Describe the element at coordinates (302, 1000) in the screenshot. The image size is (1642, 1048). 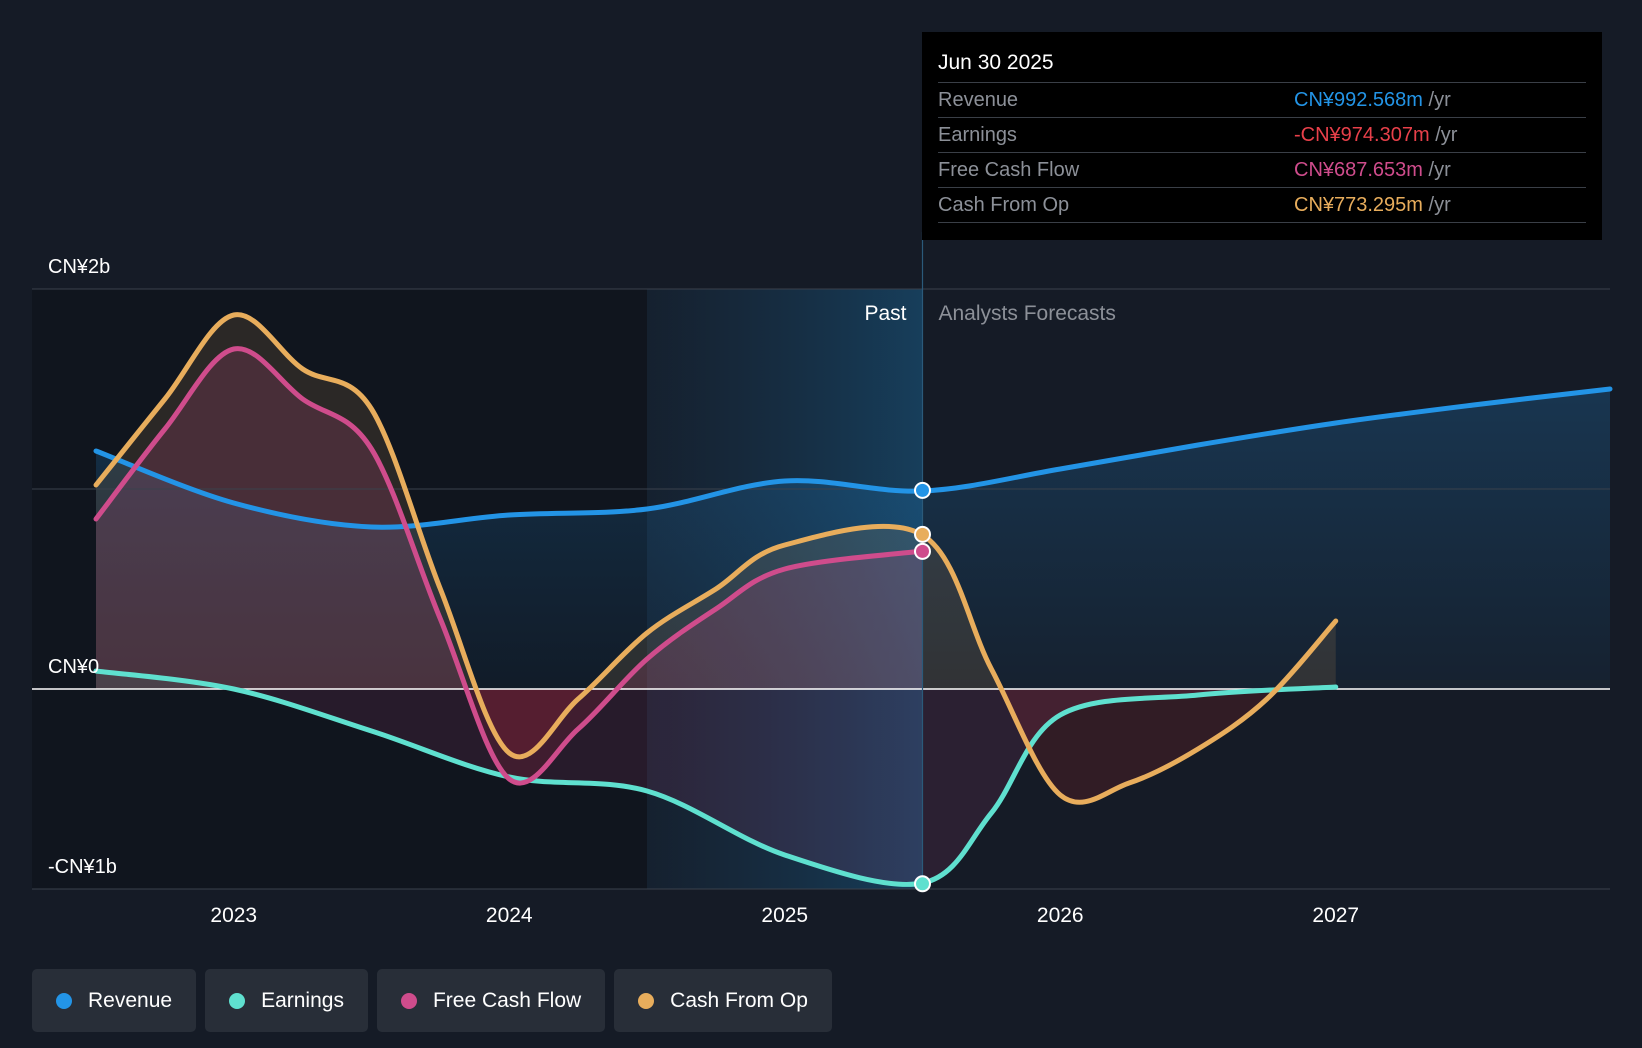
I see `legend-label: Earnings` at that location.